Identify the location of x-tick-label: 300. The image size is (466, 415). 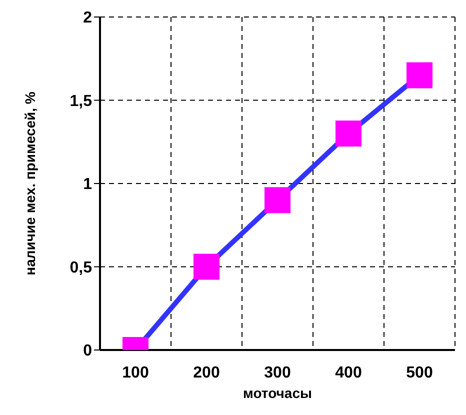
(277, 373).